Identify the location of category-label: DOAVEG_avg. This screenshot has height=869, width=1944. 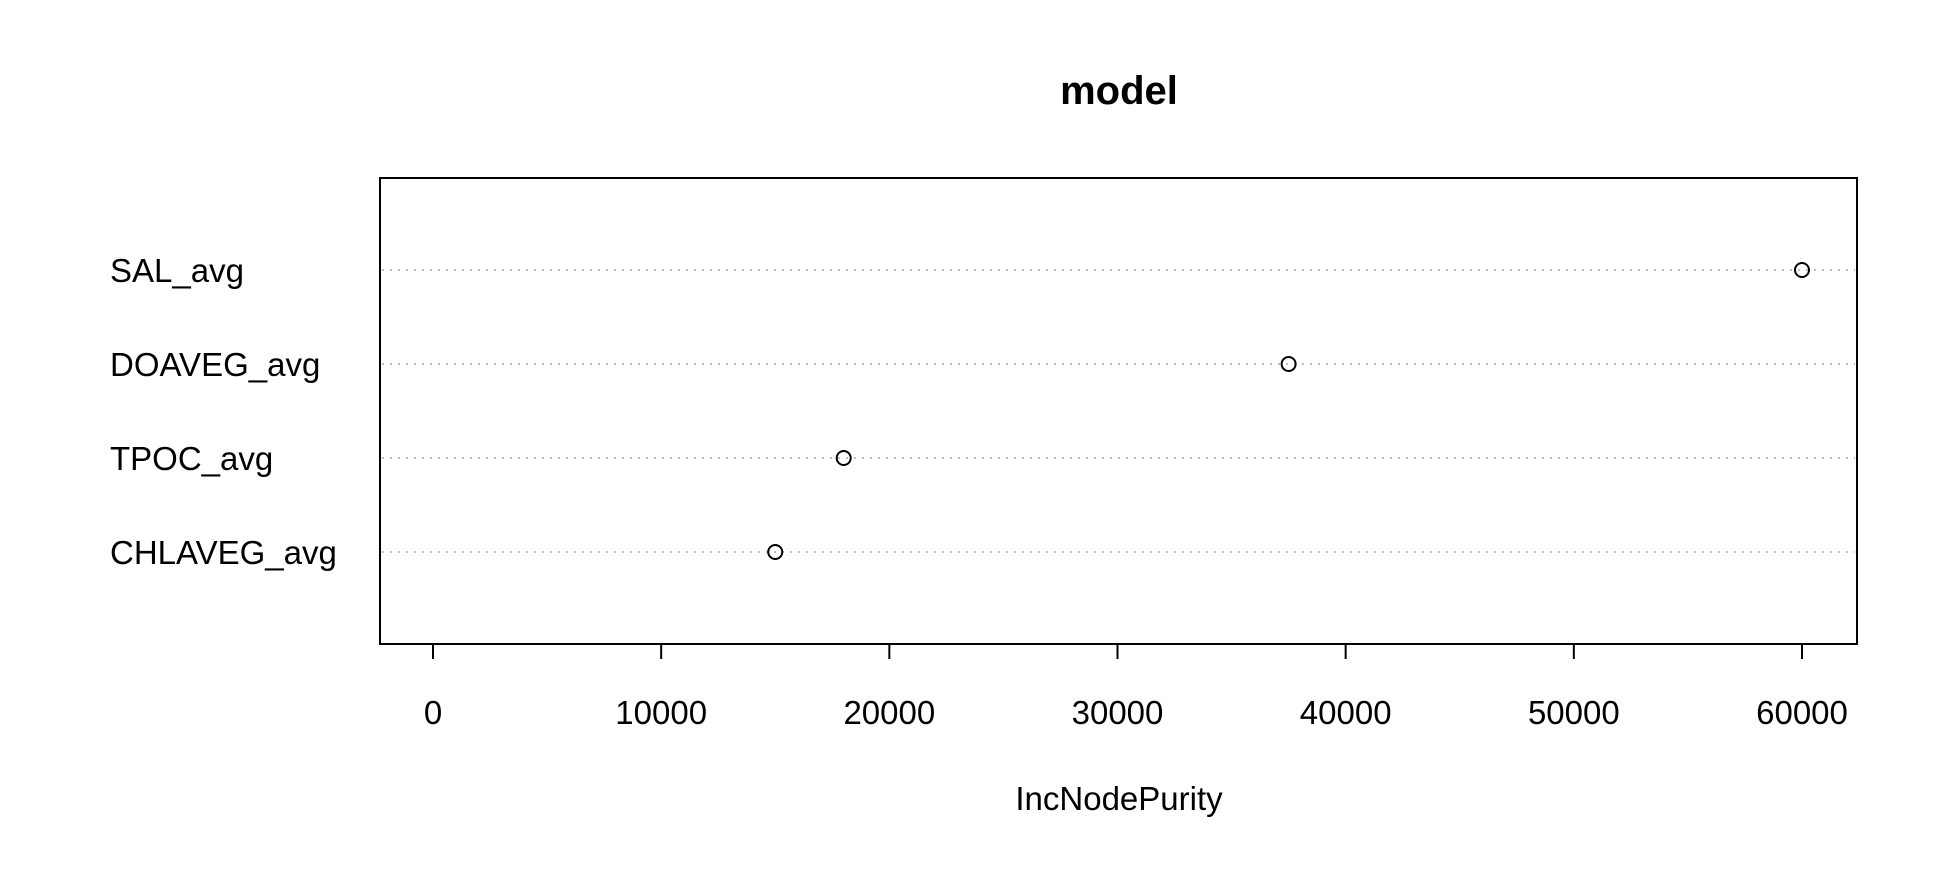
(215, 364).